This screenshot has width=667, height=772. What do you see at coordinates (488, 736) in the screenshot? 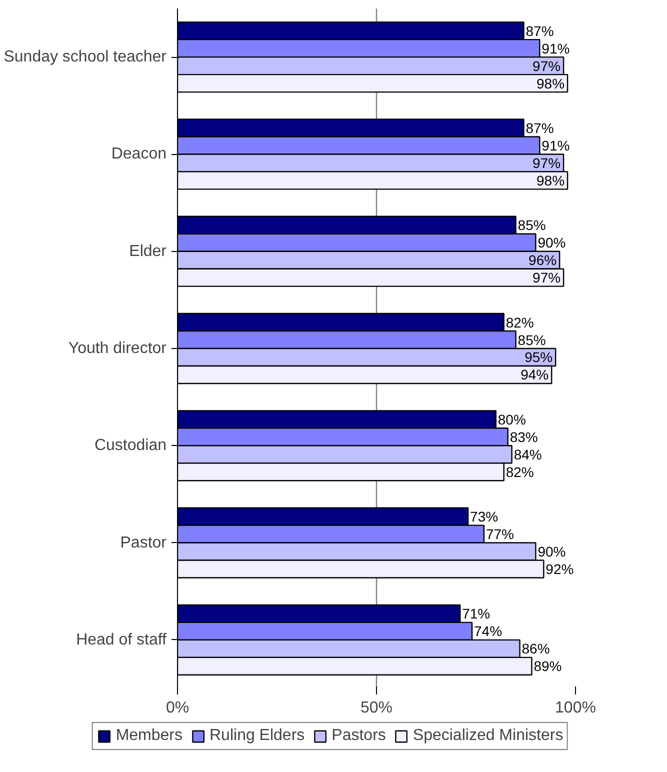
I see `legend-label: Specialized Ministers` at bounding box center [488, 736].